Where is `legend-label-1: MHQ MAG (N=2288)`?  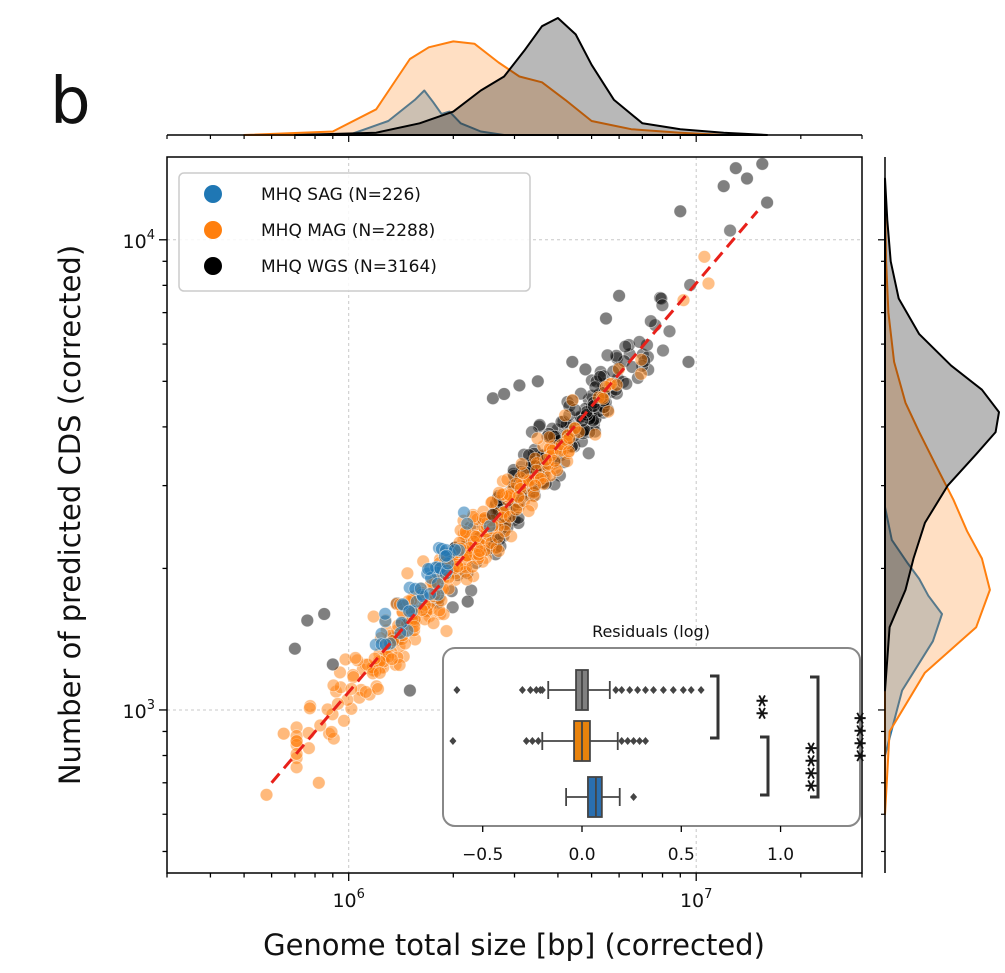 legend-label-1: MHQ MAG (N=2288) is located at coordinates (348, 231).